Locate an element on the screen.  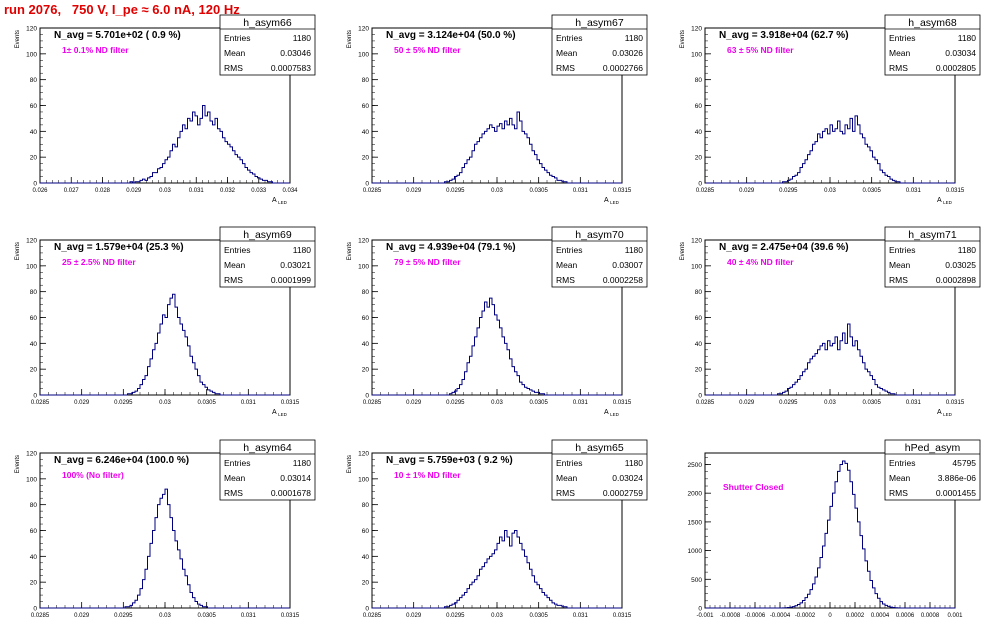
stat-value: 3.886e-06 is located at coordinates (957, 478).